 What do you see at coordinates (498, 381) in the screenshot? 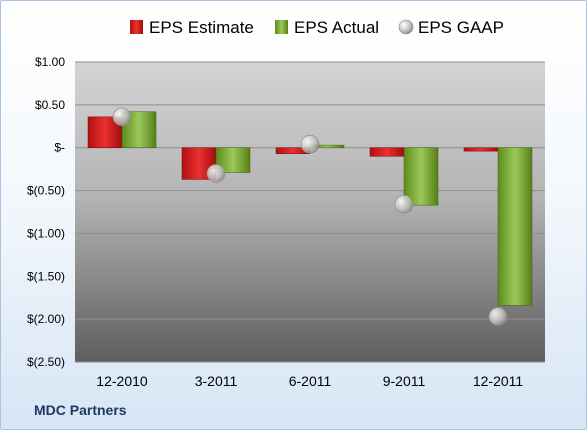
I see `x-tick-label: 12-2011` at bounding box center [498, 381].